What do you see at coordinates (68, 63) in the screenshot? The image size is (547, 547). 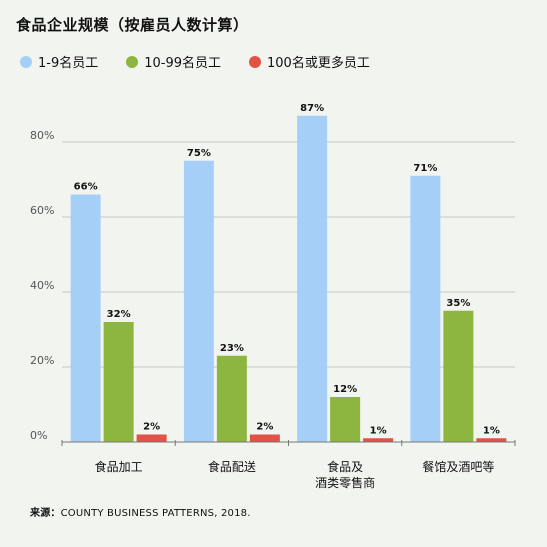 I see `legend-label-1-9: 1-9名员工` at bounding box center [68, 63].